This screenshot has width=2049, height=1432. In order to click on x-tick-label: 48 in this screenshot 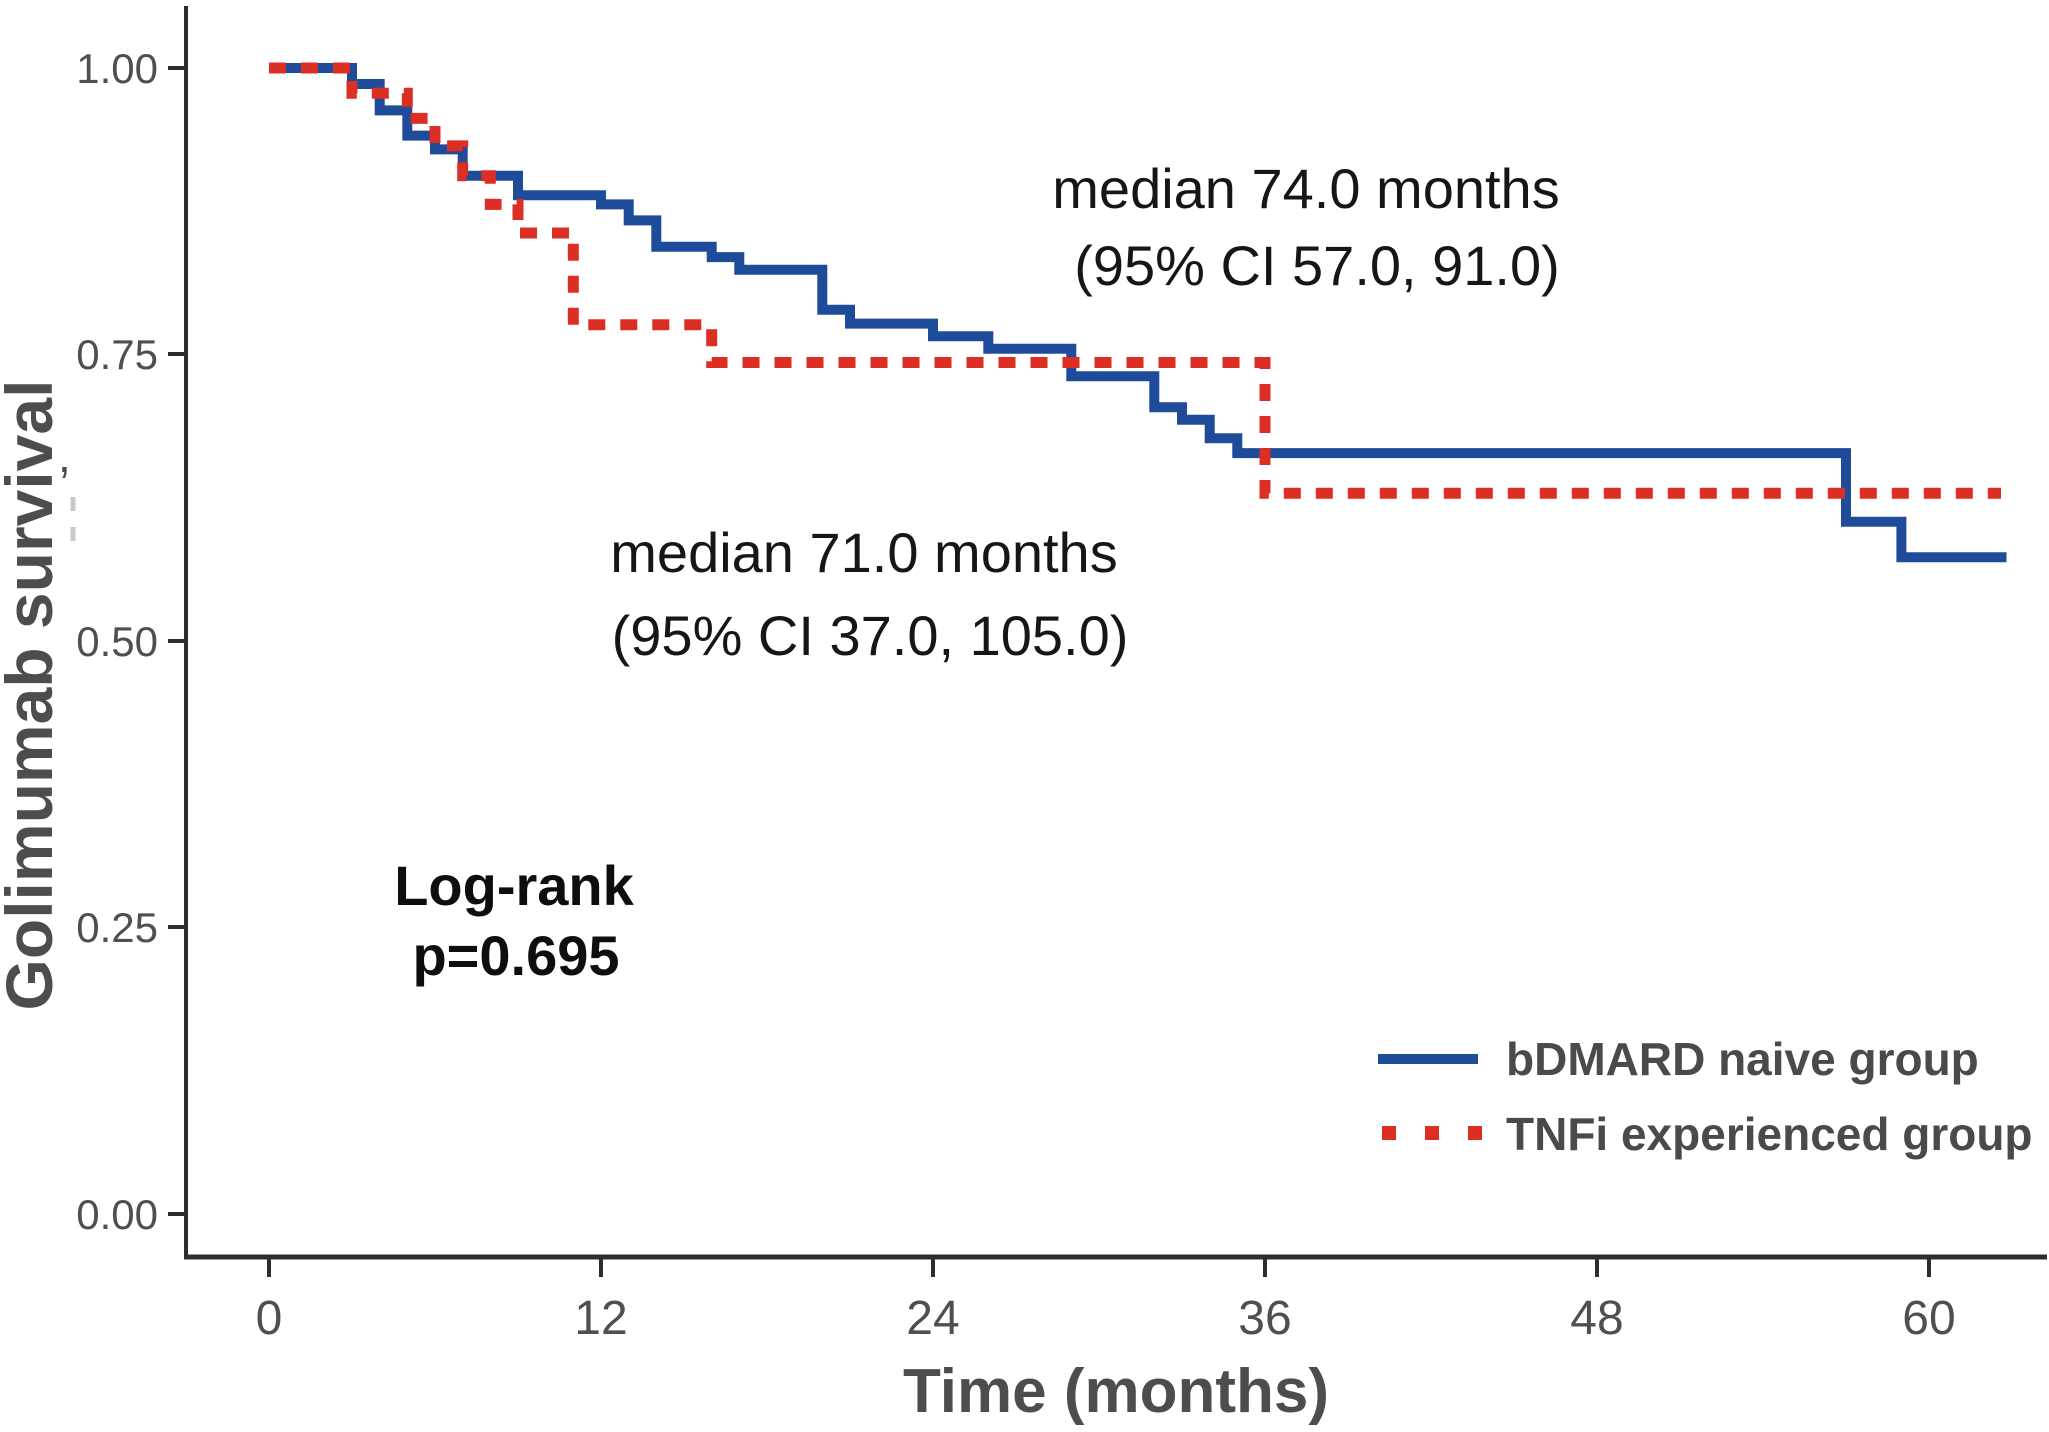, I will do `click(1596, 1318)`.